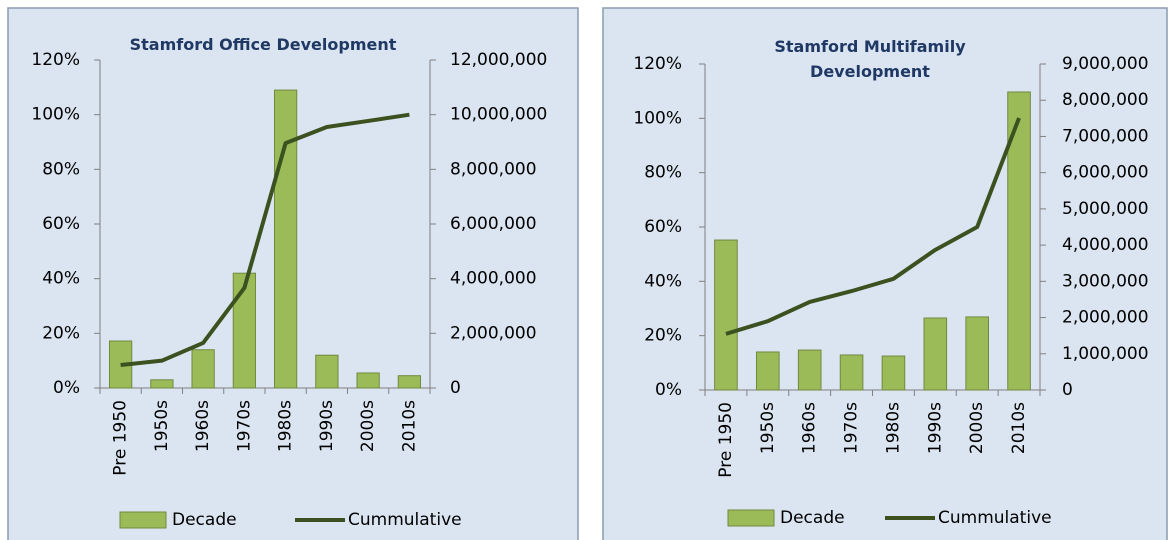 Image resolution: width=1168 pixels, height=540 pixels. I want to click on y2-tick-label: 5,000,000, so click(1105, 209).